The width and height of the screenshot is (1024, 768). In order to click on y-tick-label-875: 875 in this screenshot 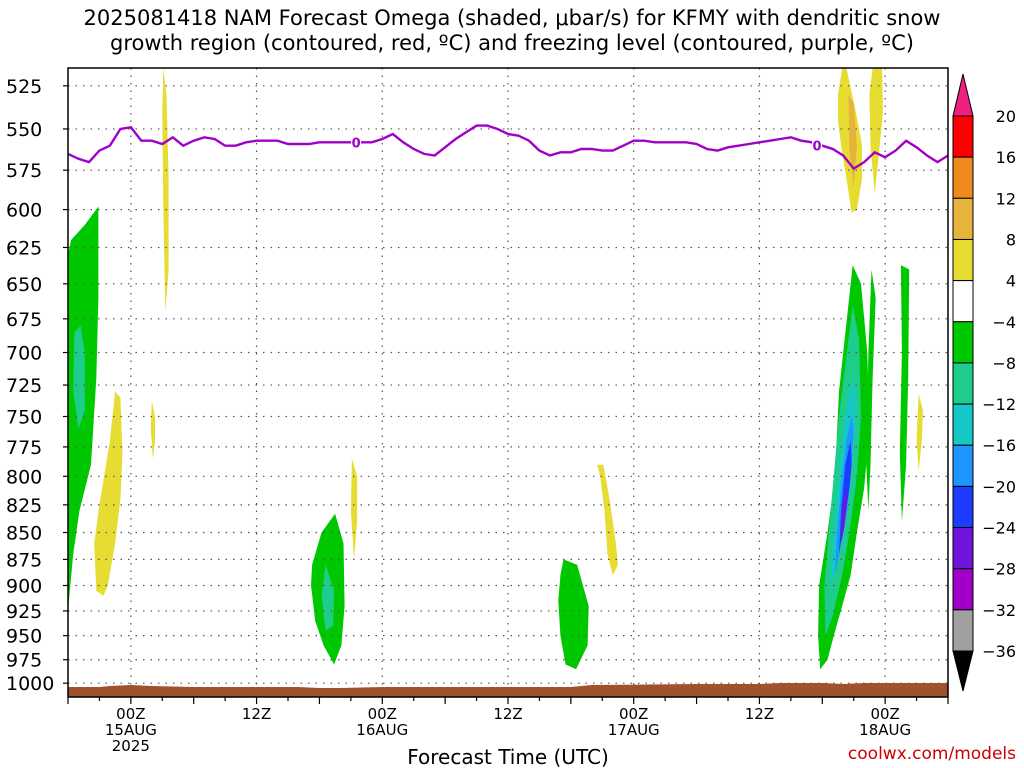, I will do `click(24, 560)`.